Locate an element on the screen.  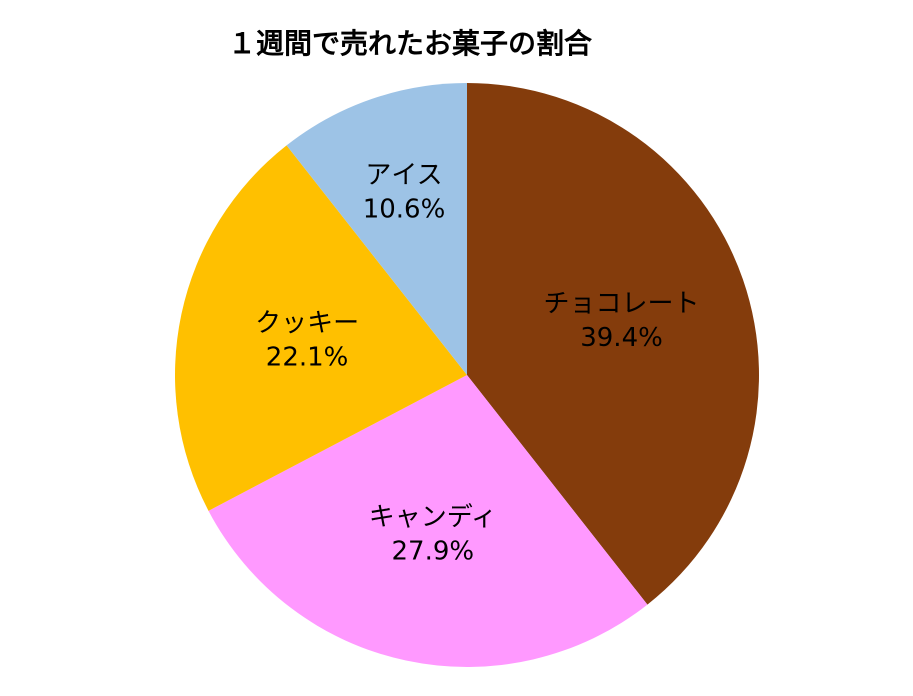
value-label: 22.1% is located at coordinates (307, 357).